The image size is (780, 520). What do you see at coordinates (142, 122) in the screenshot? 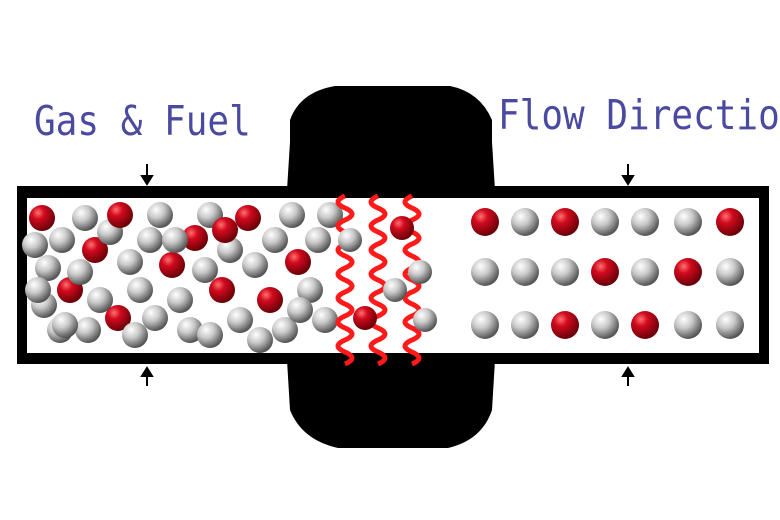
I see `gas-fuel-label: Gas & Fuel` at bounding box center [142, 122].